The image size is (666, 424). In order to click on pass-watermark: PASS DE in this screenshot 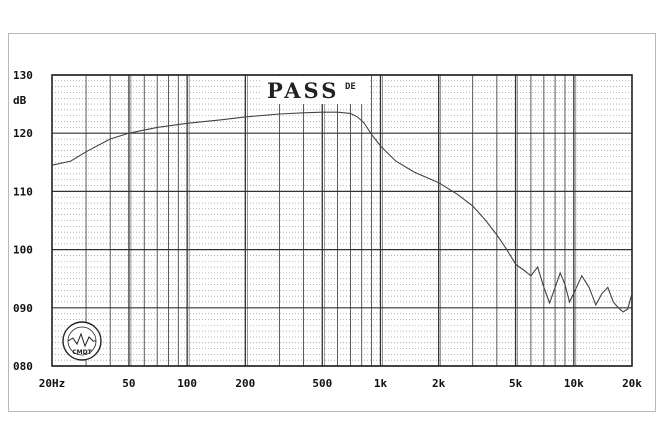, I will do `click(315, 90)`.